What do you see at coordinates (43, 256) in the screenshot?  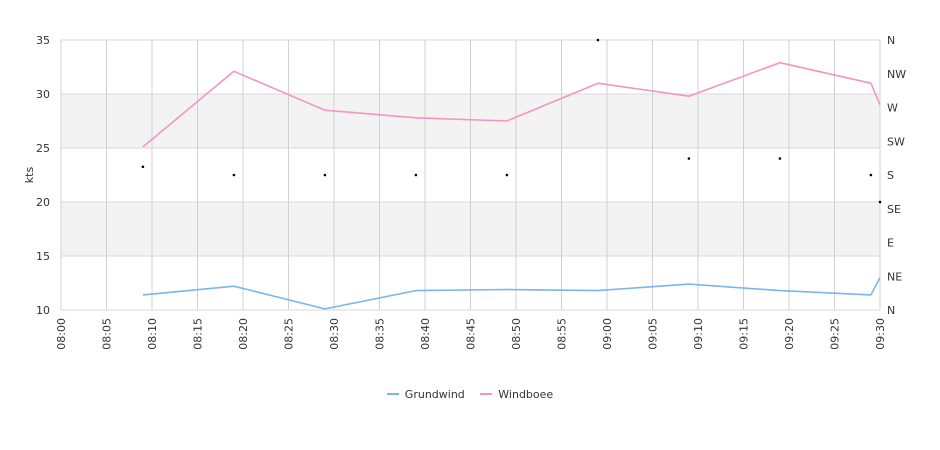 I see `y-tick-label: 15` at bounding box center [43, 256].